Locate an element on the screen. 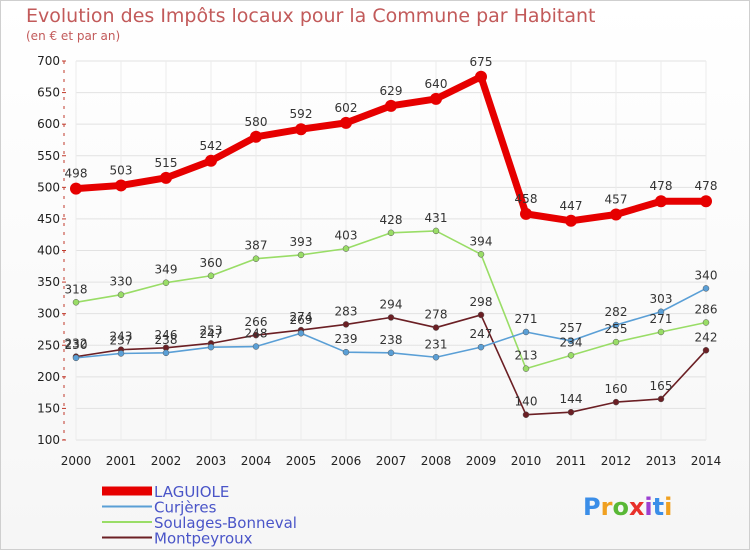 This screenshot has width=750, height=550. legend-label: Soulages-Bonneval is located at coordinates (225, 523).